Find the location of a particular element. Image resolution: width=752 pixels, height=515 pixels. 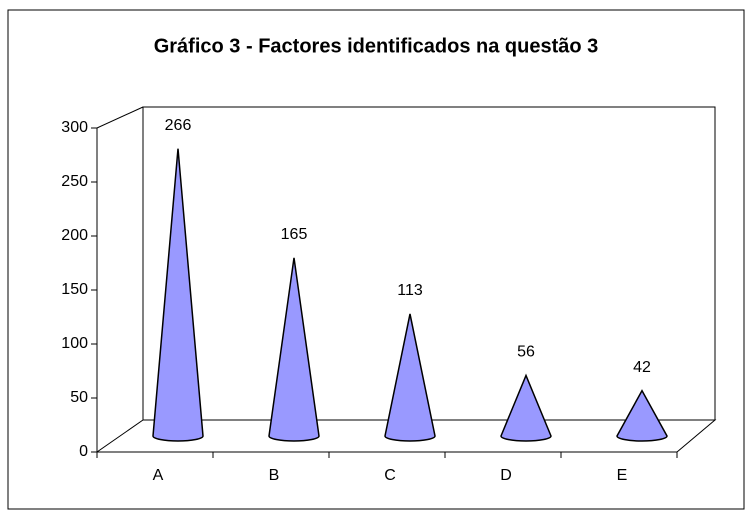

y-tick-label: 100 is located at coordinates (74, 343).